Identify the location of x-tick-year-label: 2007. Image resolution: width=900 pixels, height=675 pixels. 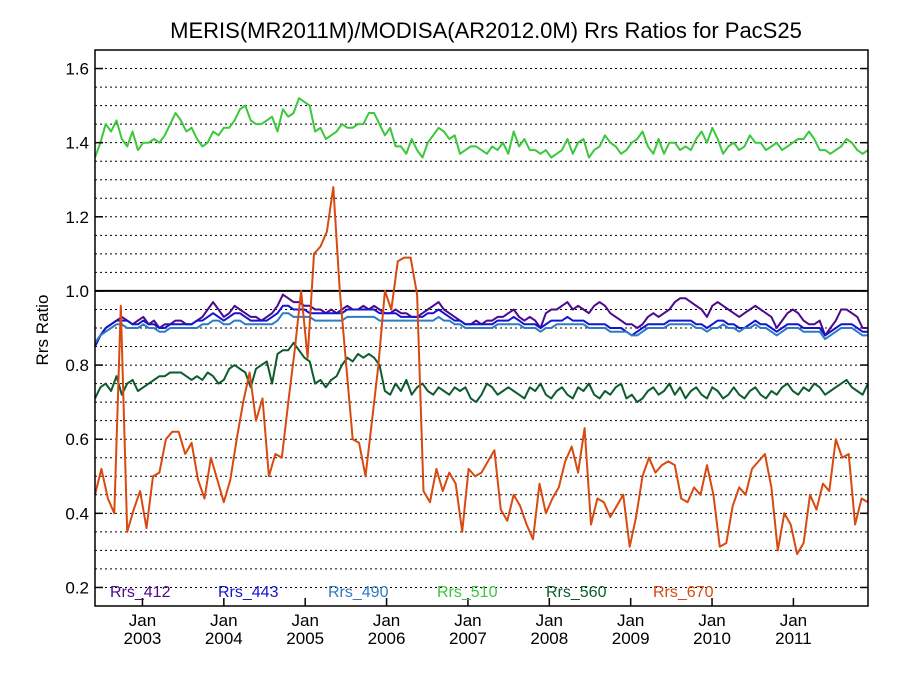
(468, 638).